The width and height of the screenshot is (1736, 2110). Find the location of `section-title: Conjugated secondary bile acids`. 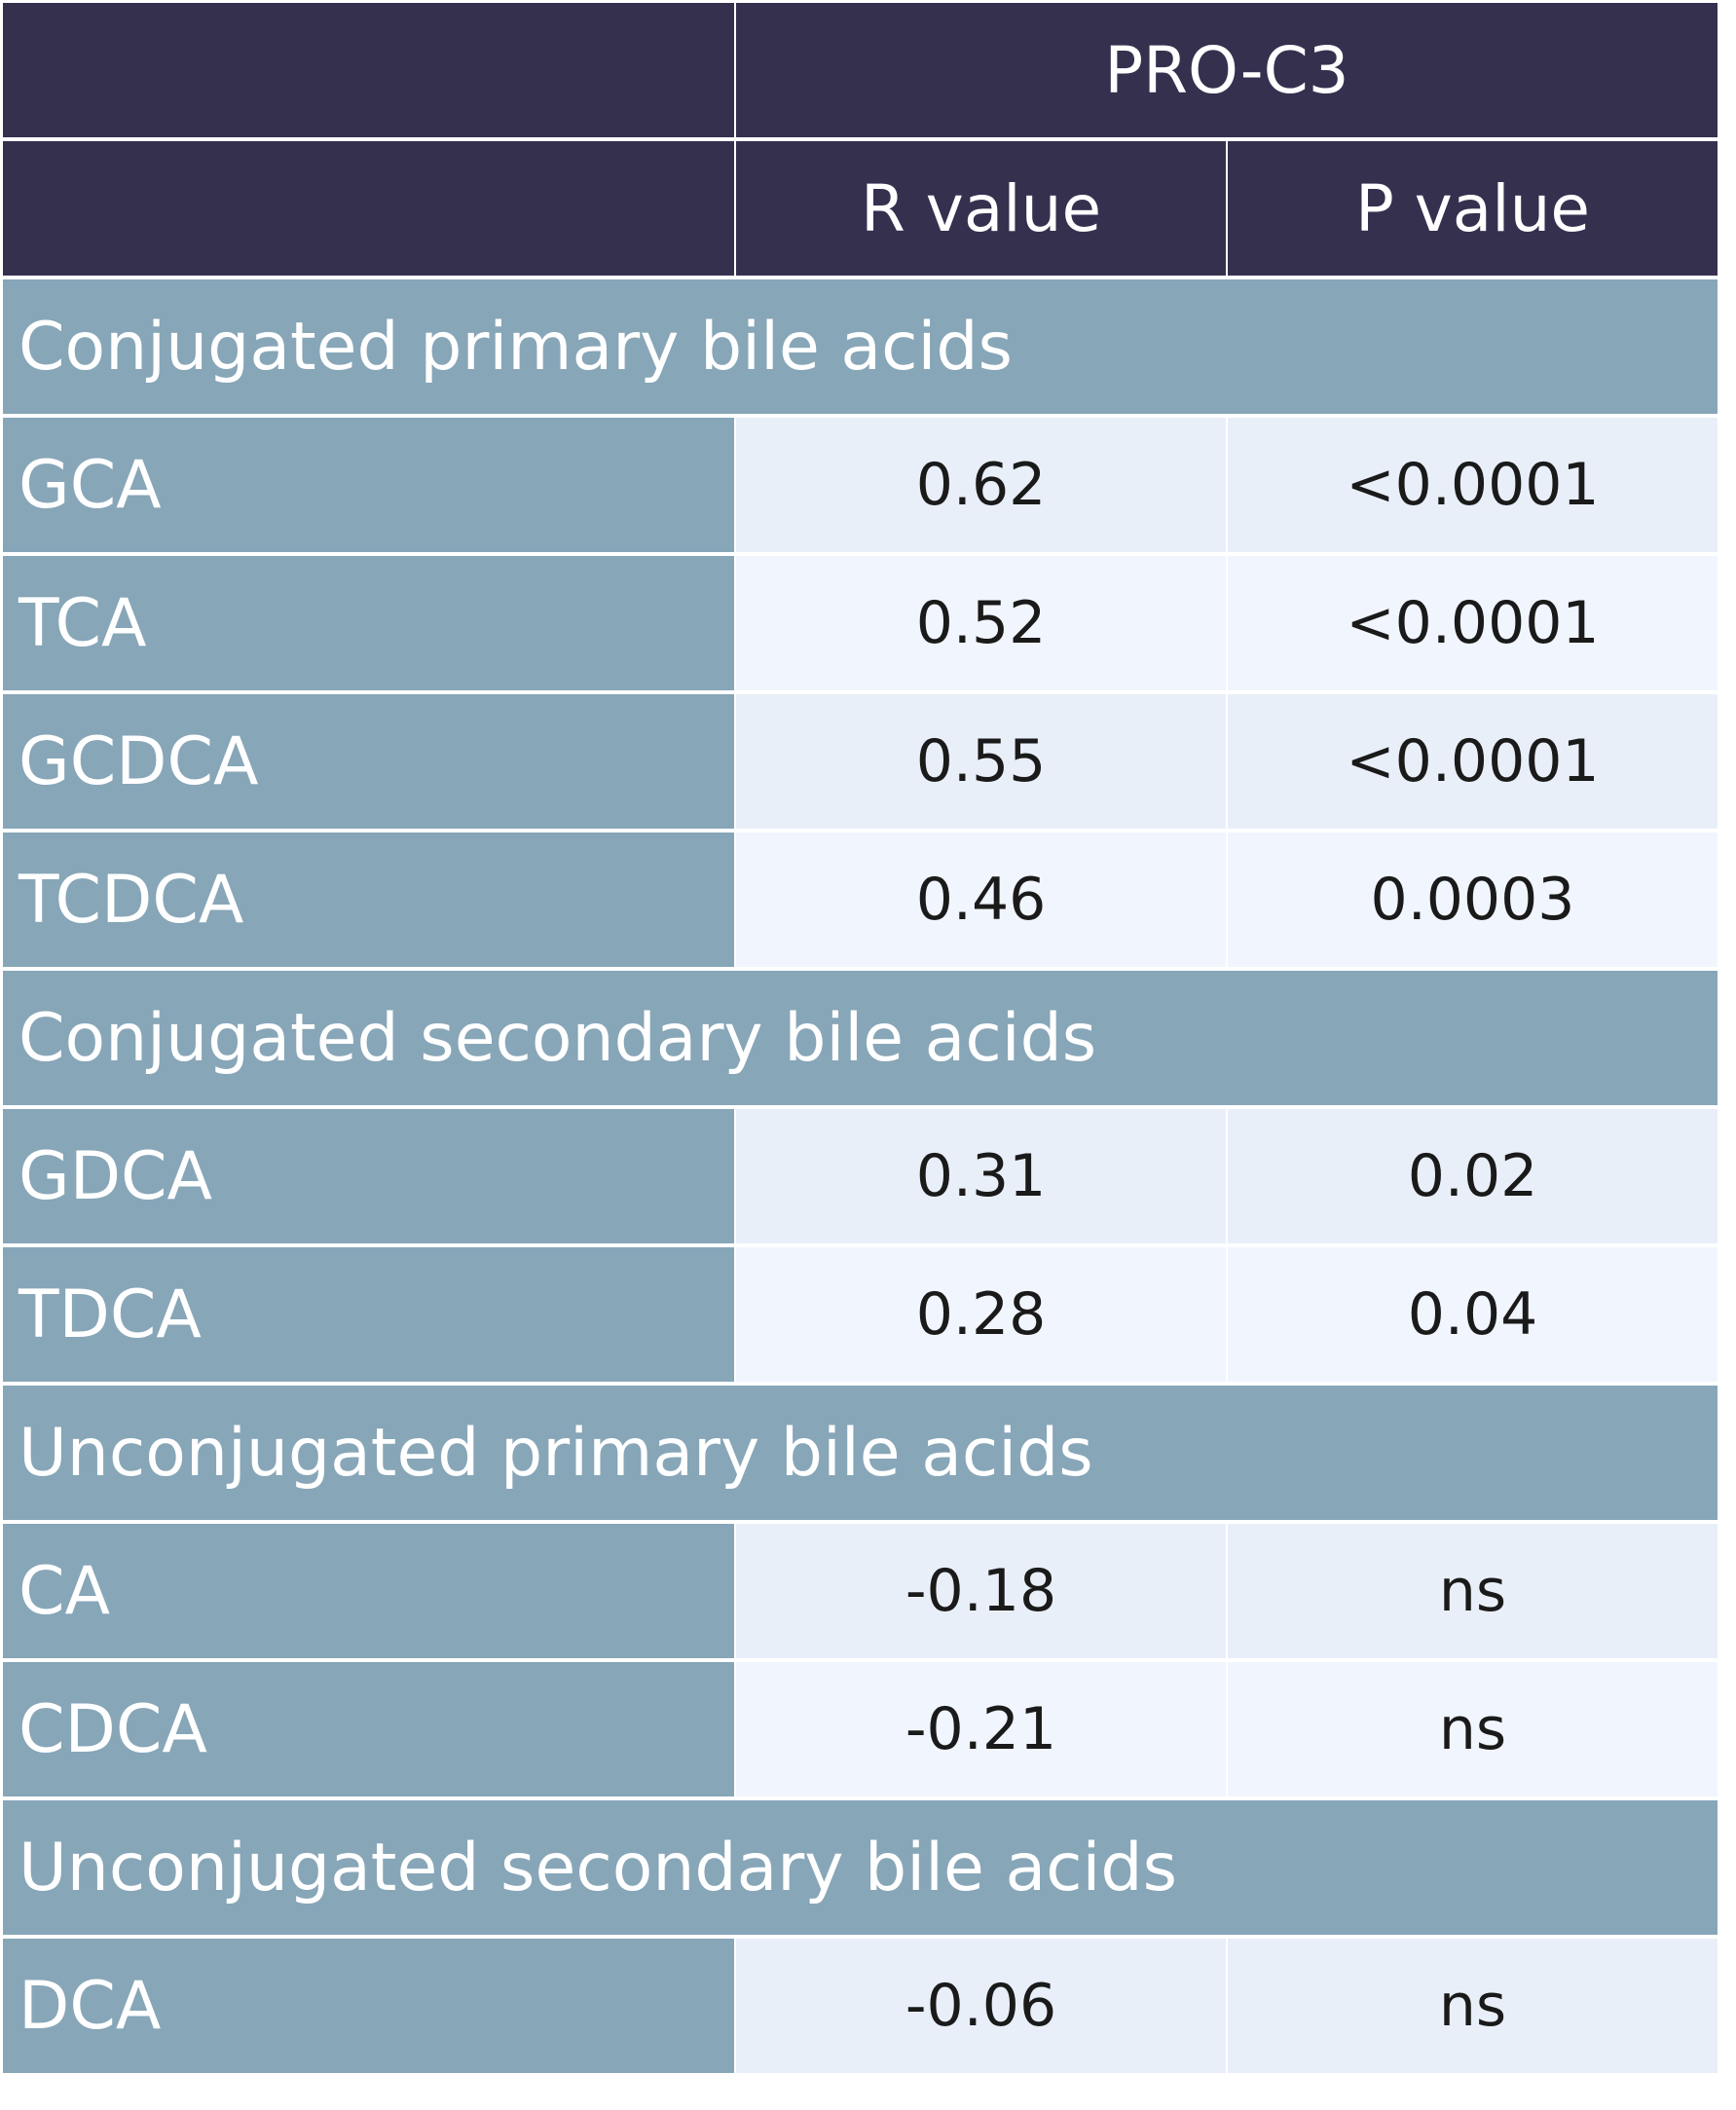

section-title: Conjugated secondary bile acids is located at coordinates (860, 1038).